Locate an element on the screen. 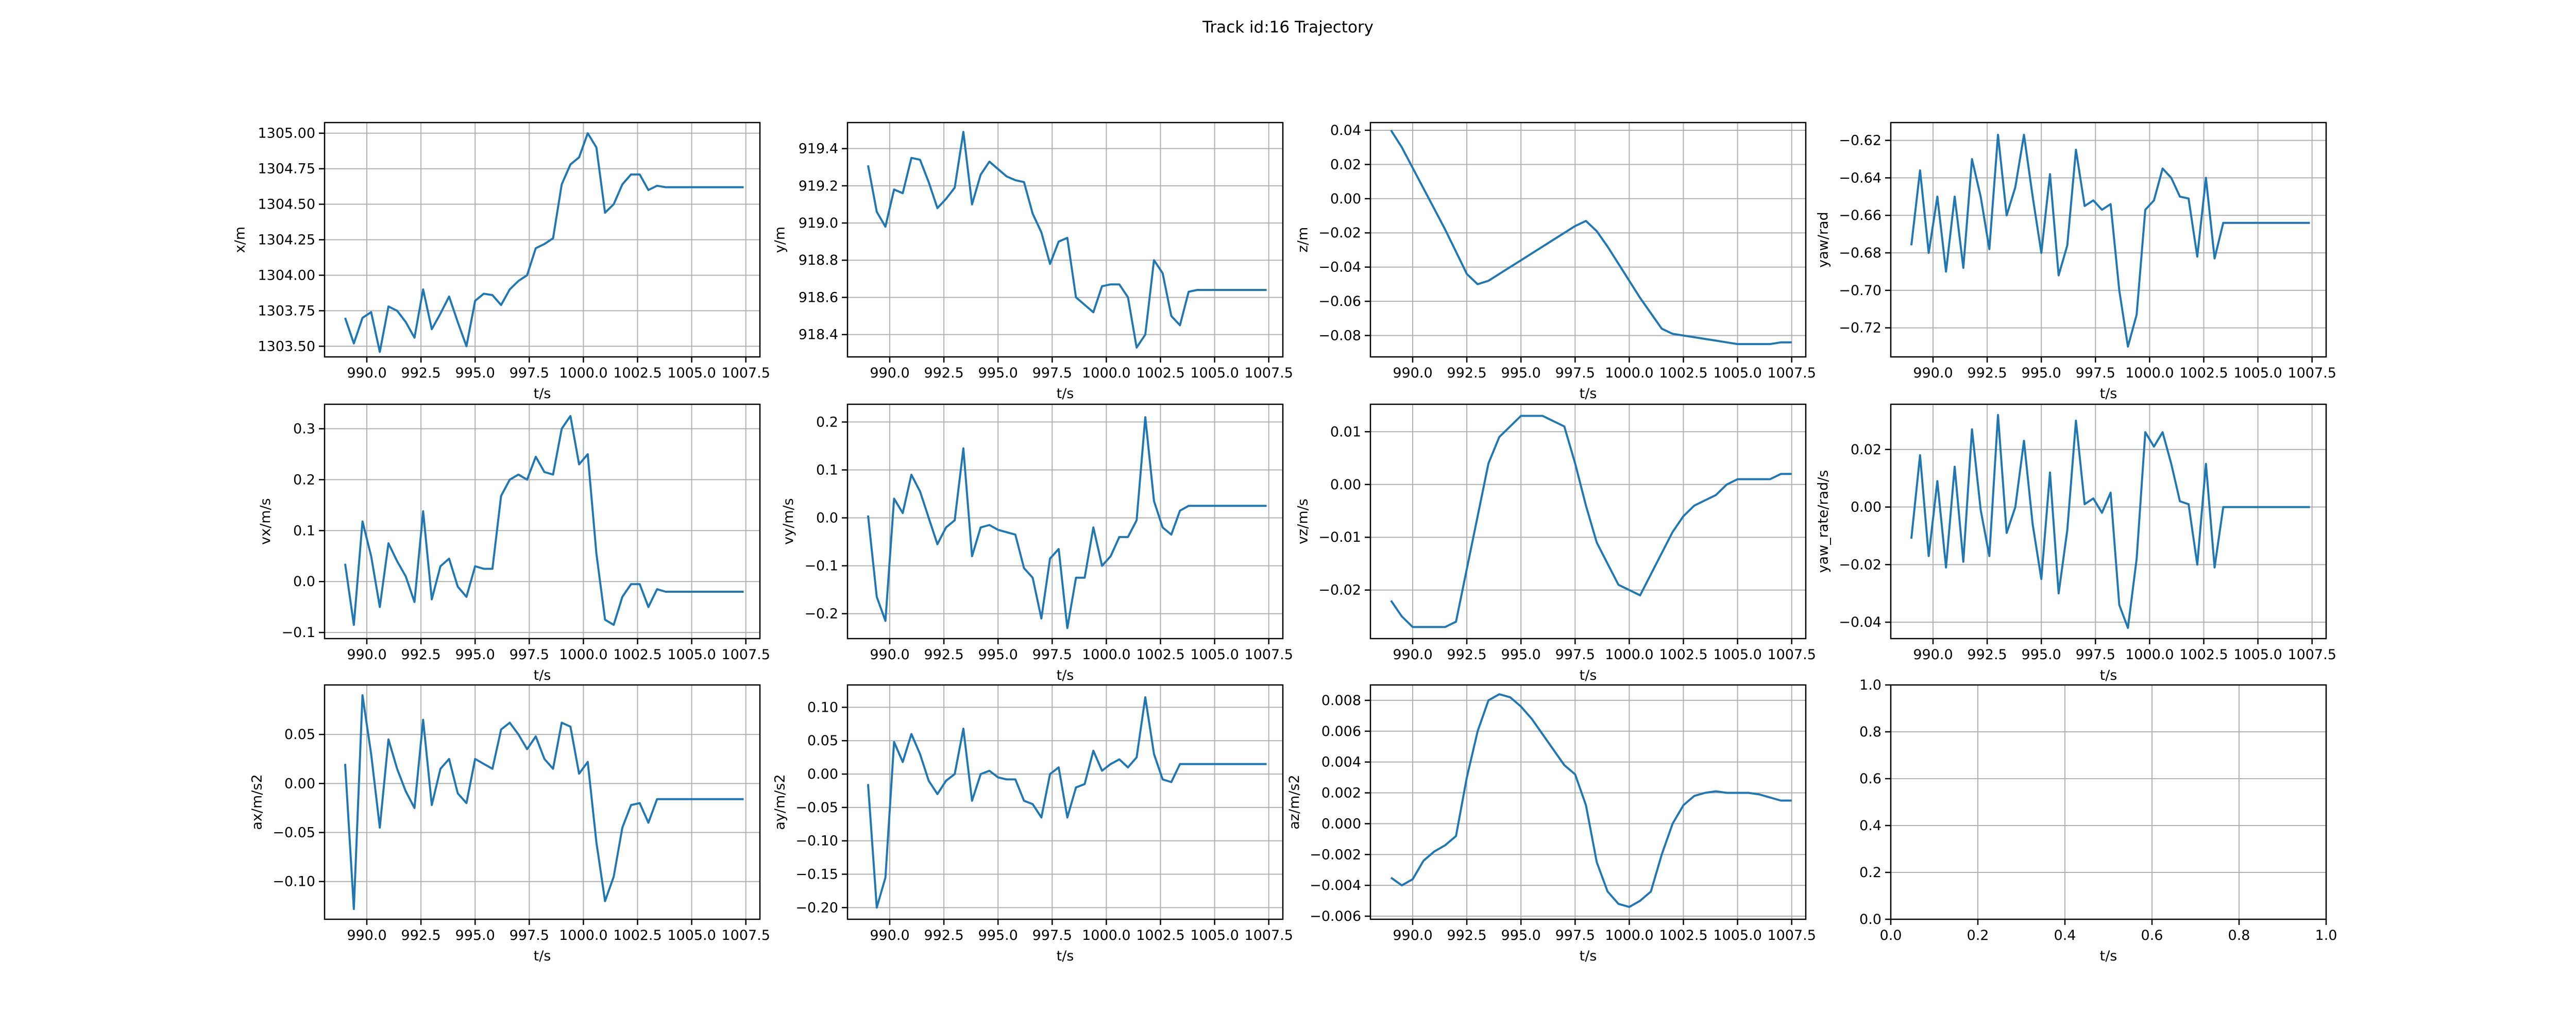 The width and height of the screenshot is (2576, 1030). y-tick-label: 0.1 is located at coordinates (827, 470).